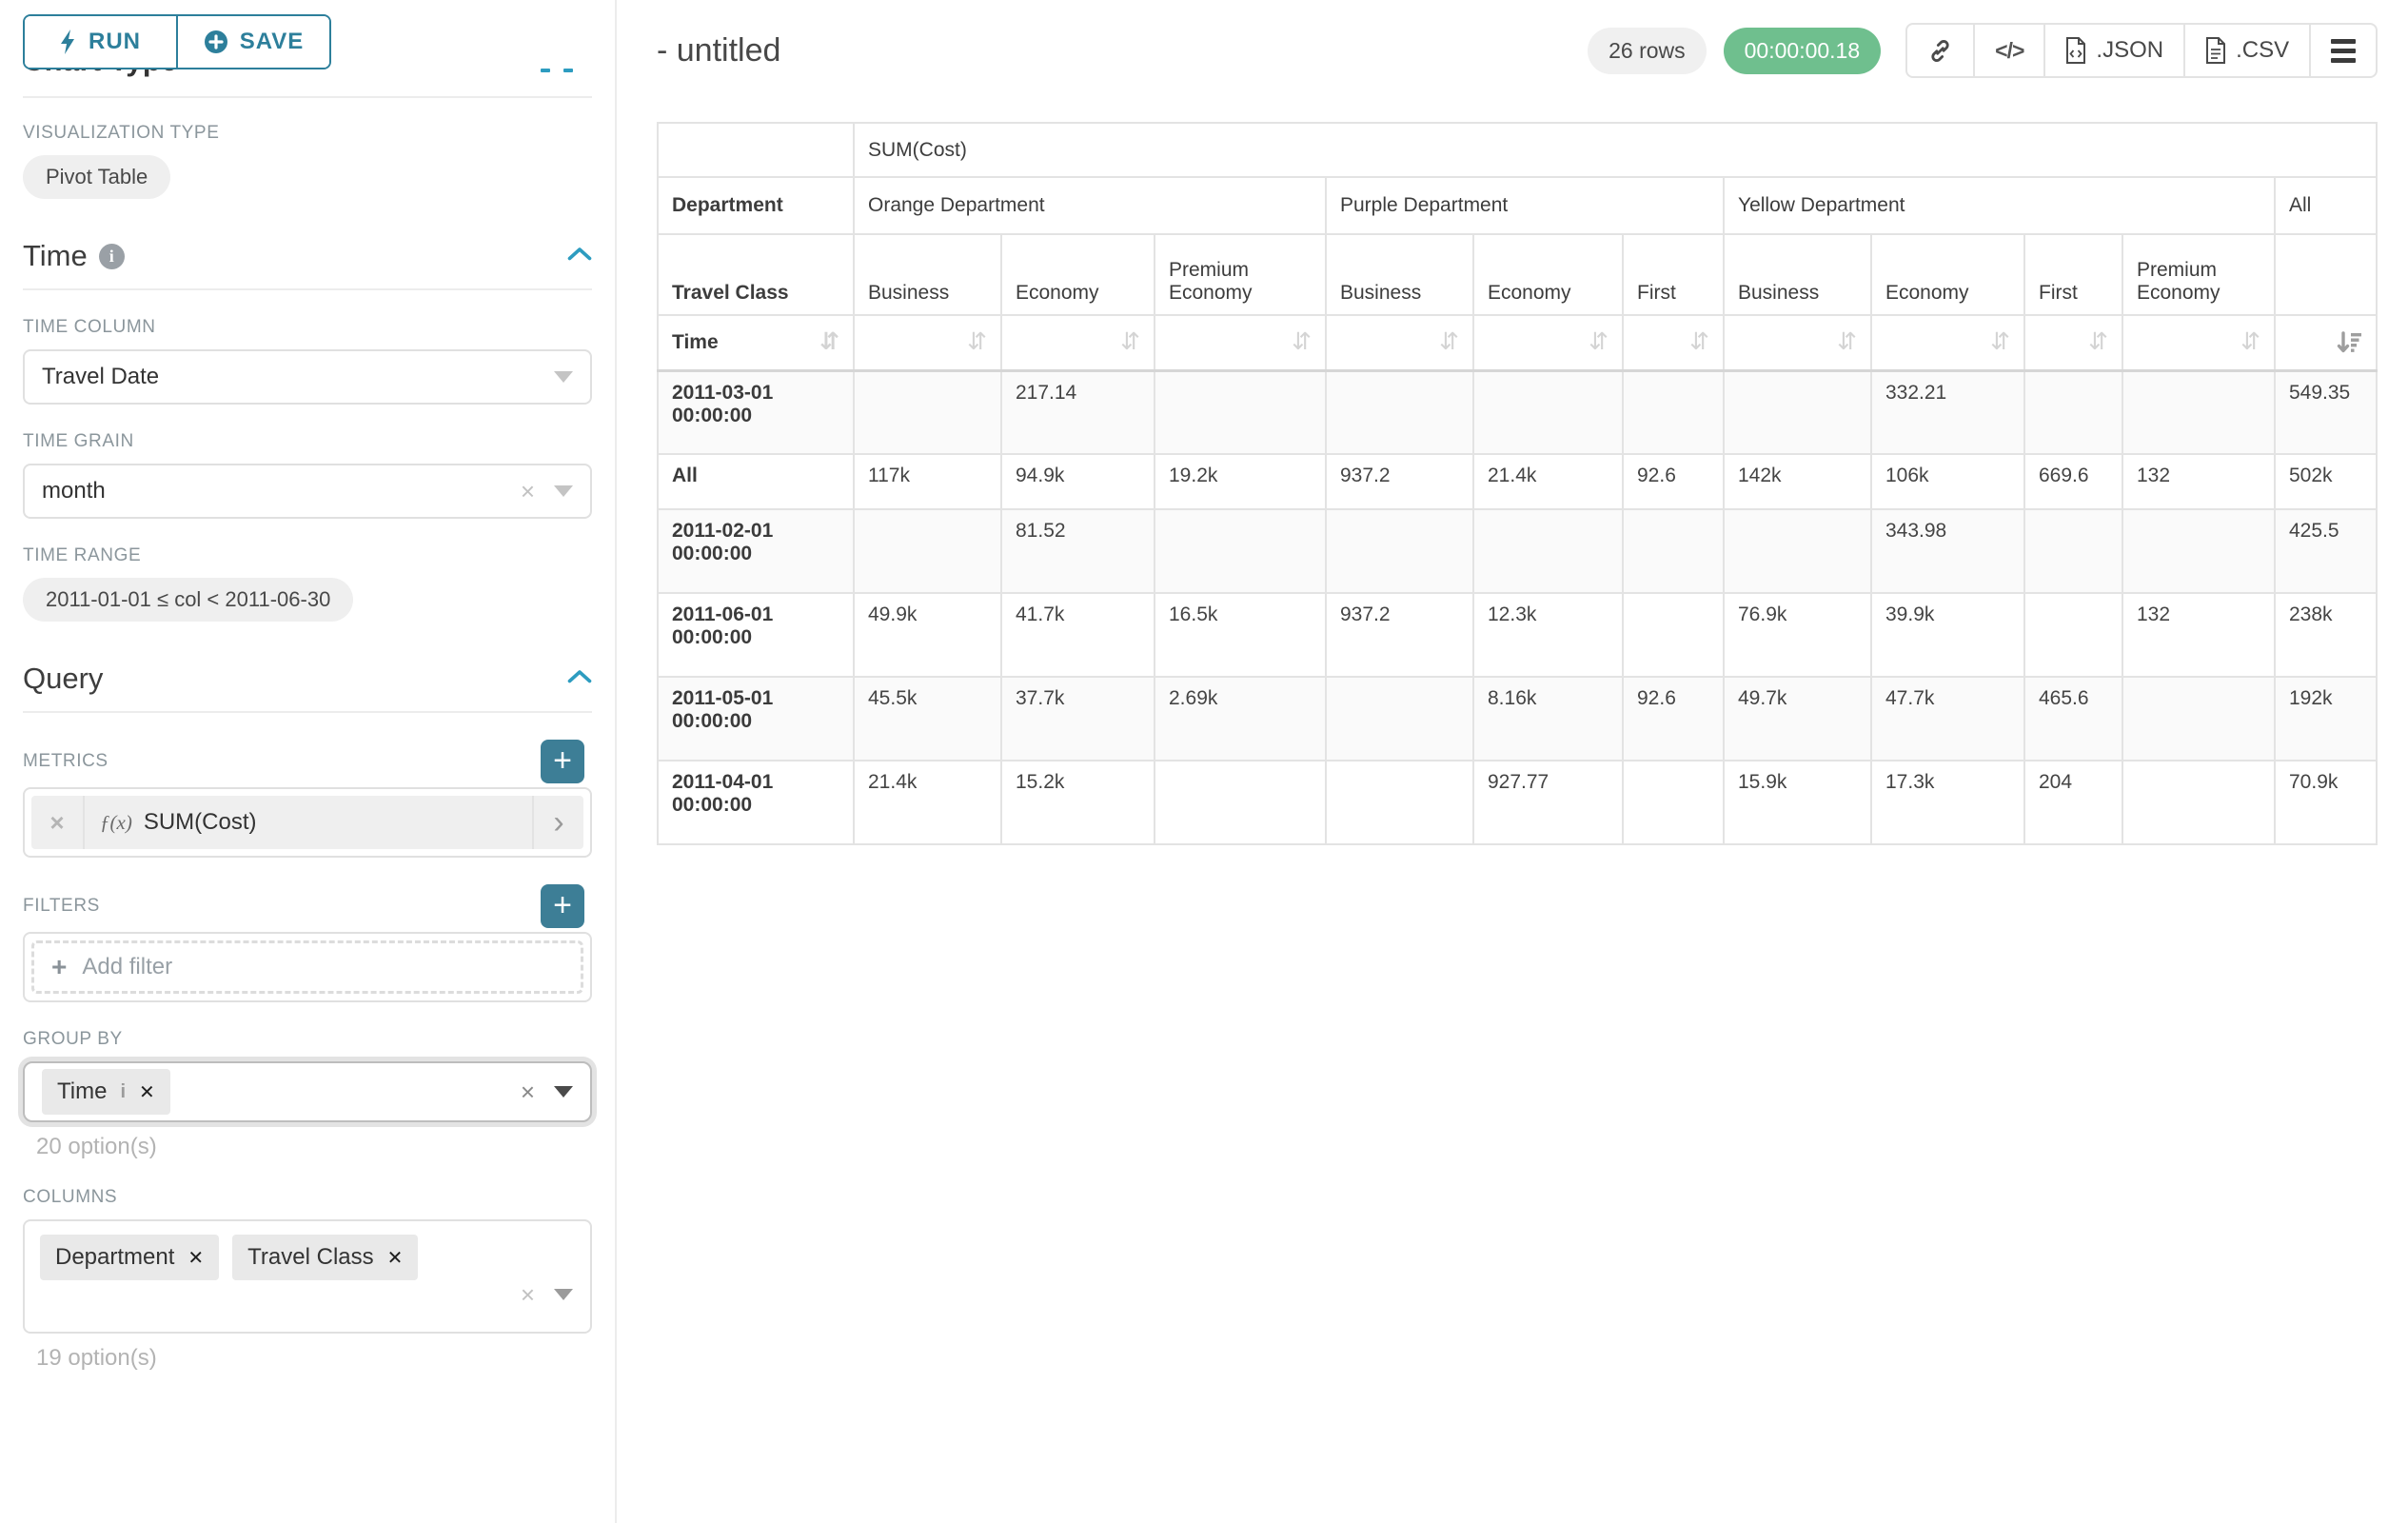  I want to click on more-options-button, so click(2342, 51).